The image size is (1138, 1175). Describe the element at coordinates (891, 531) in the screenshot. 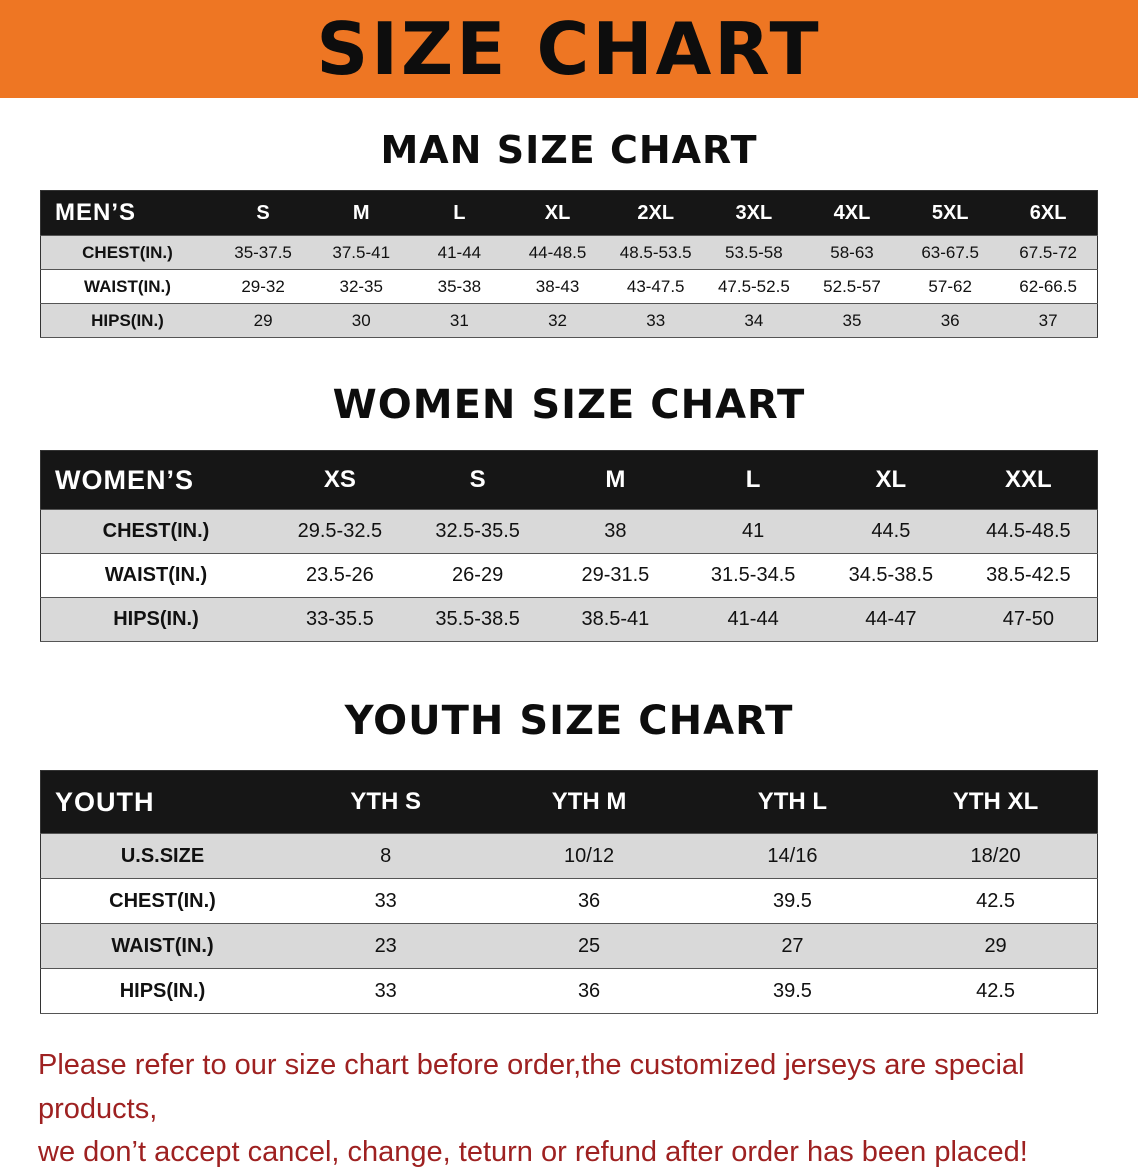

I see `size-cell: 44.5` at that location.